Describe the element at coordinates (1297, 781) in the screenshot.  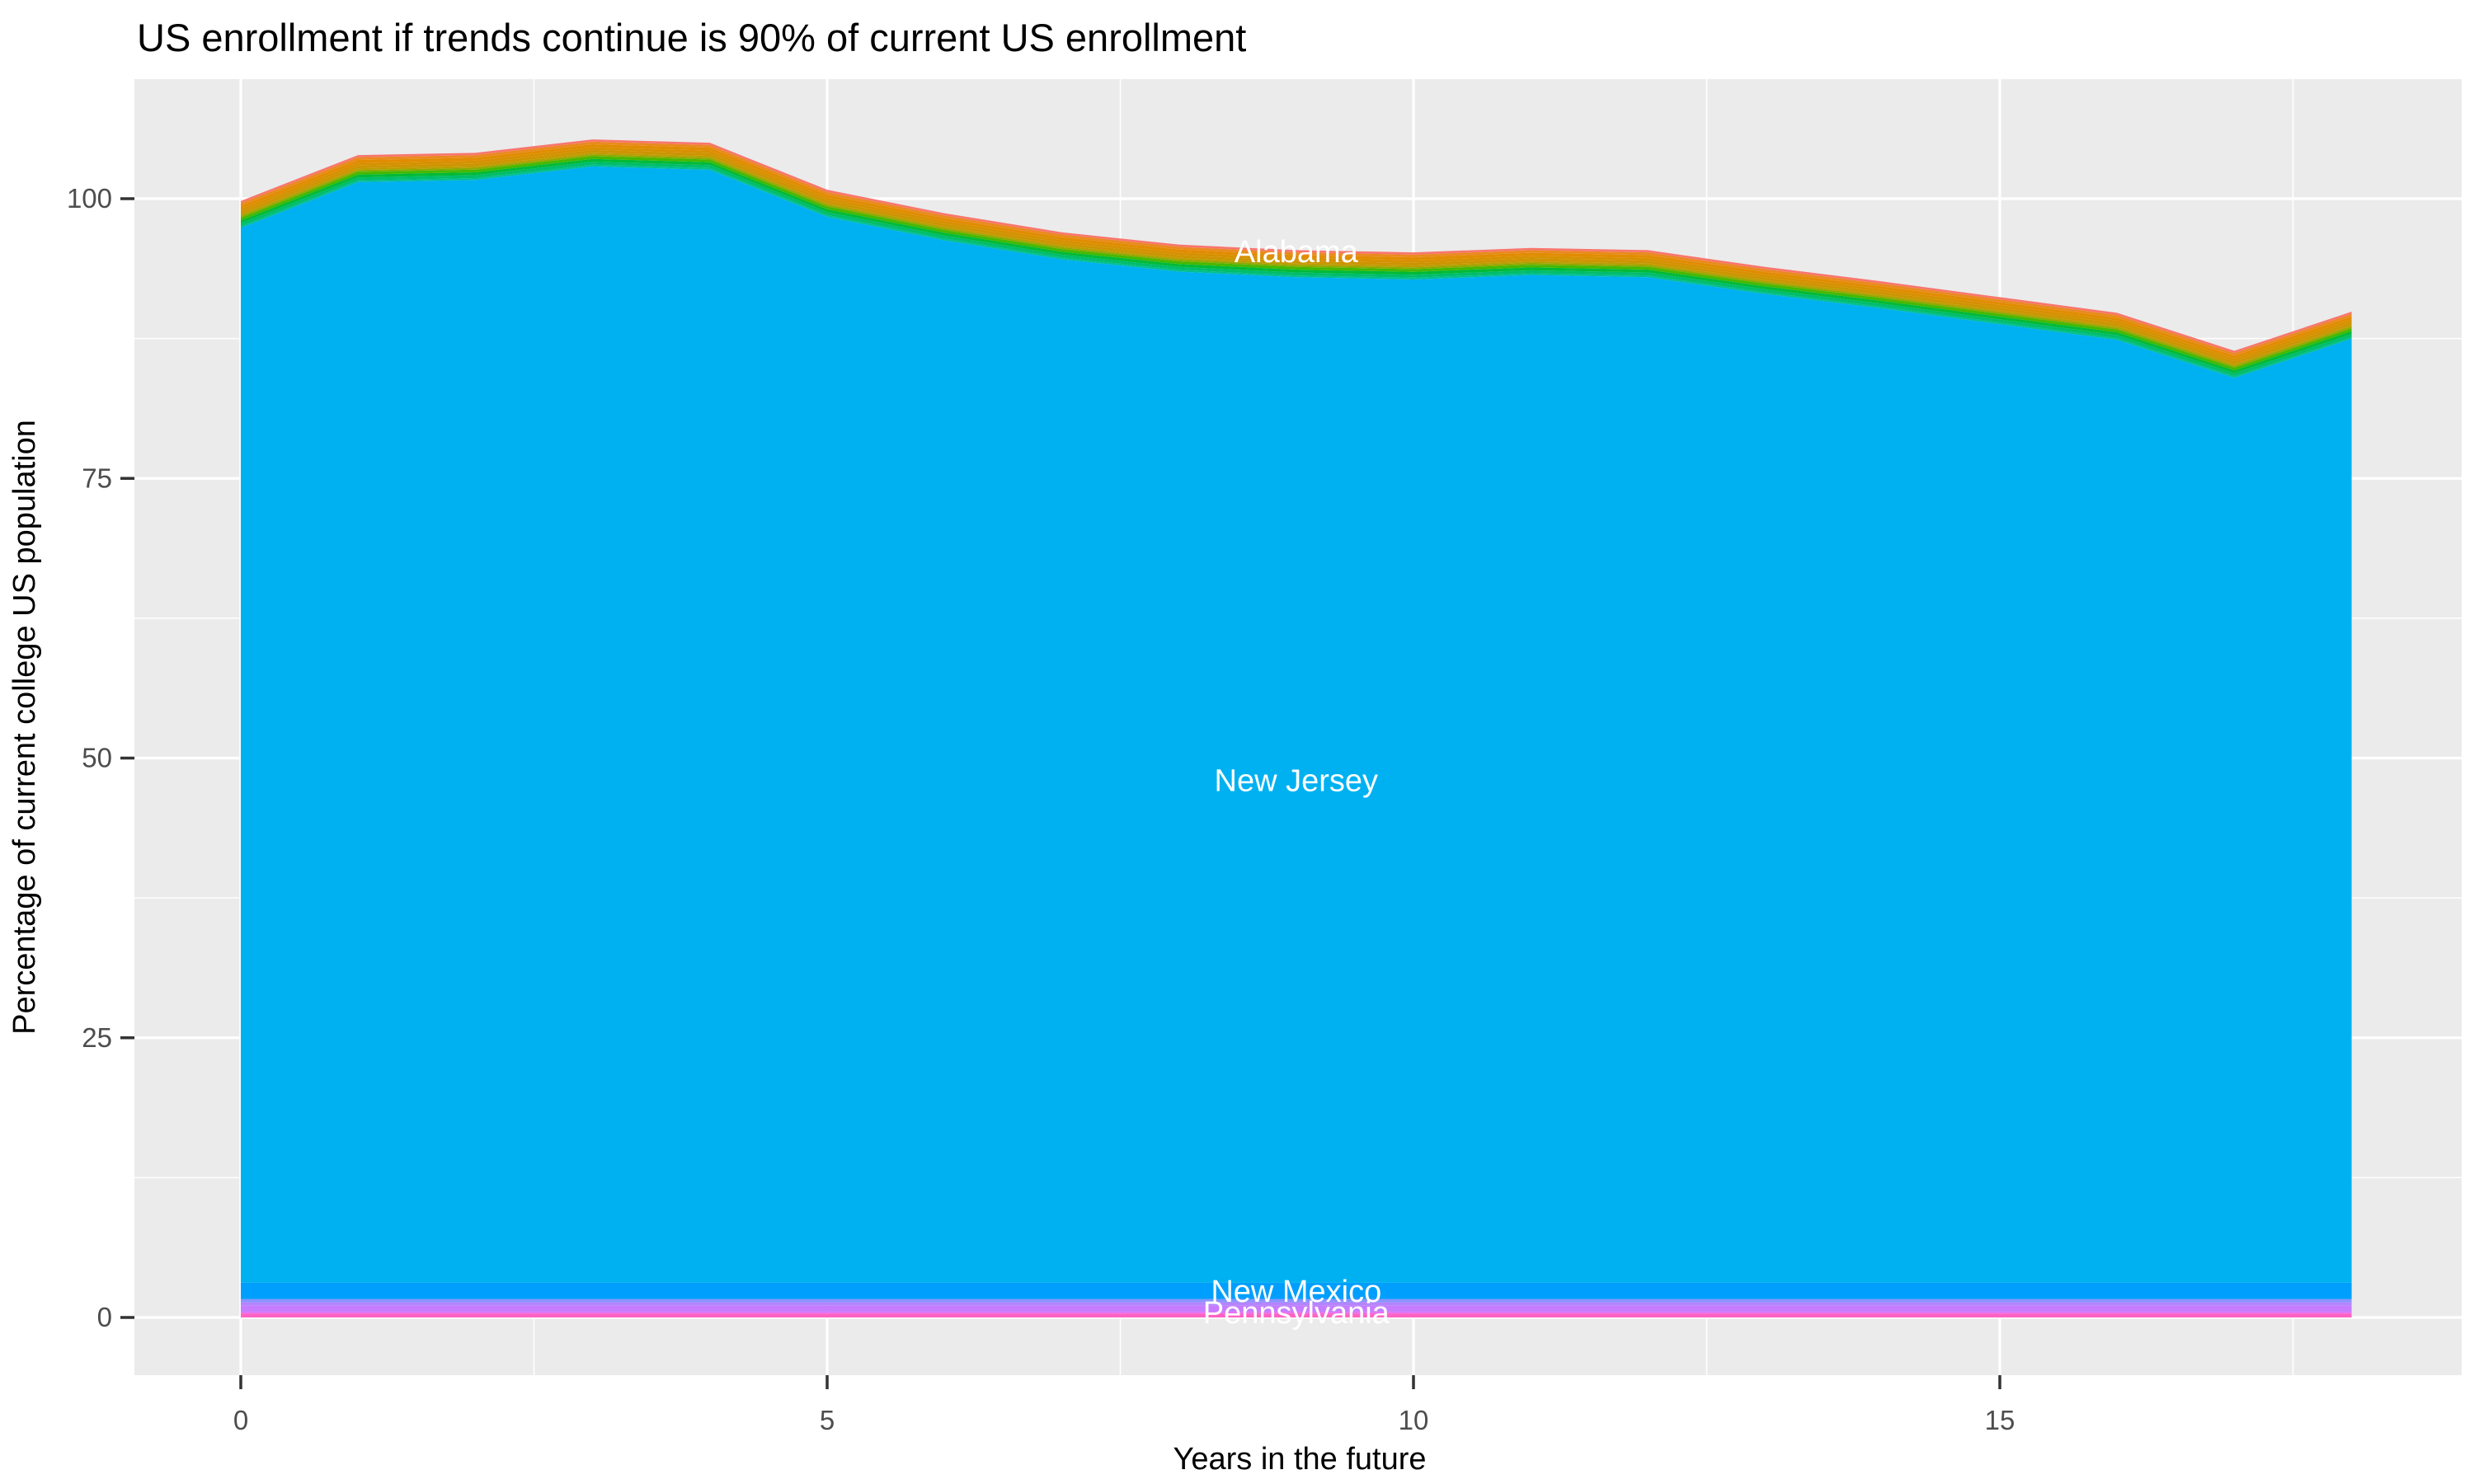
I see `area-label-new-jersey: New Jersey` at that location.